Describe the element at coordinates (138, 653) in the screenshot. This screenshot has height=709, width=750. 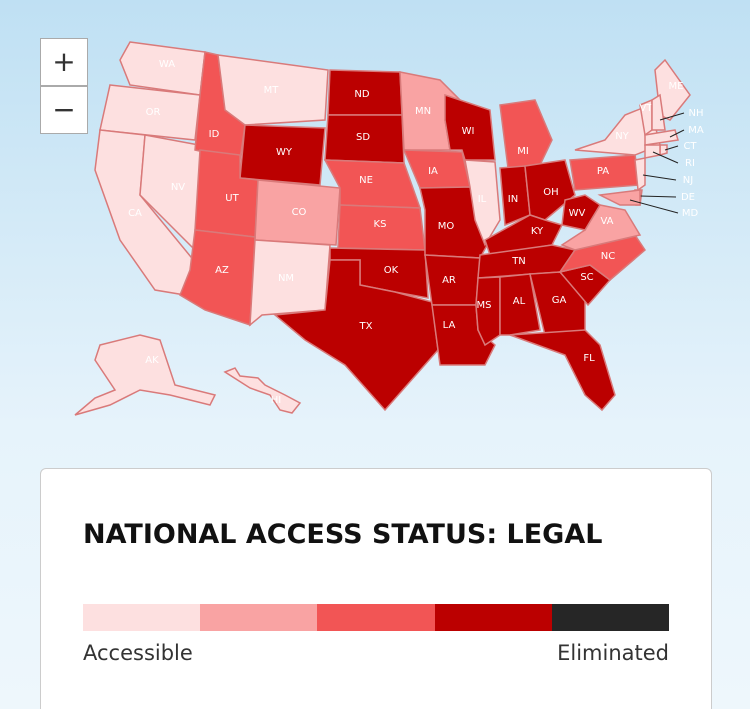
I see `legend-low: Accessible` at that location.